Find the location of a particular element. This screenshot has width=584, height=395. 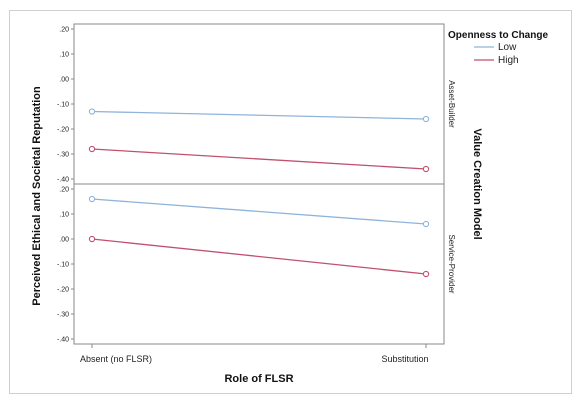

x-axis: Absent (no FLSR) Substitution is located at coordinates (254, 354).